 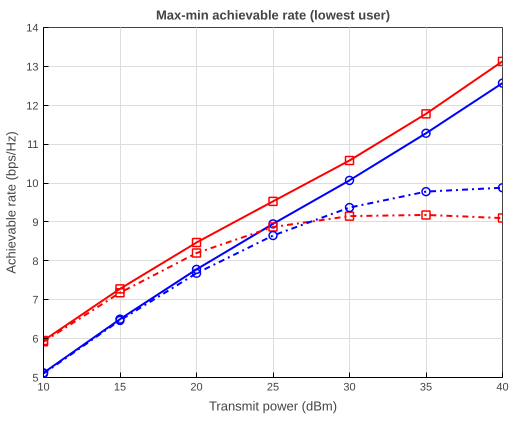 I want to click on x-tick-label: 20, so click(x=196, y=388).